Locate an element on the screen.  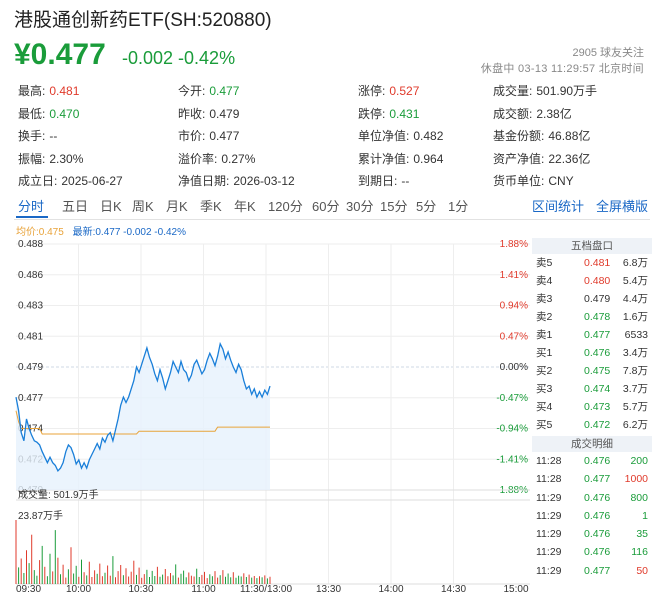
order-price: 0.472 is located at coordinates (597, 425).